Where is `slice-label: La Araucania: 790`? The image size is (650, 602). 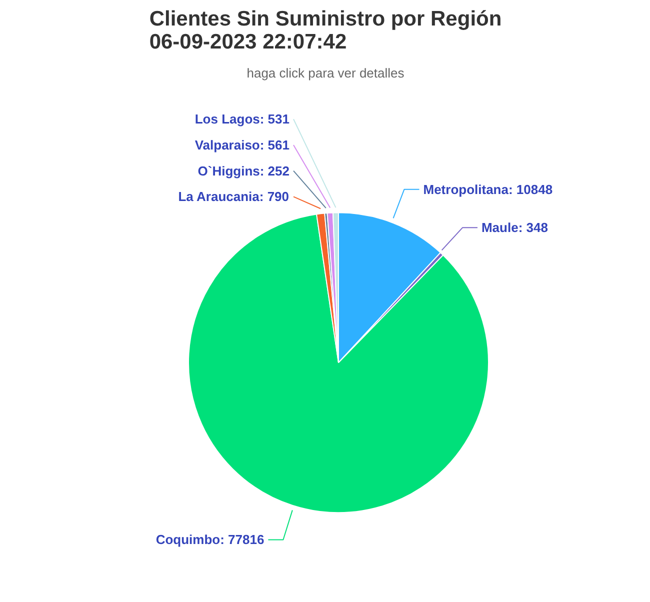
slice-label: La Araucania: 790 is located at coordinates (234, 196).